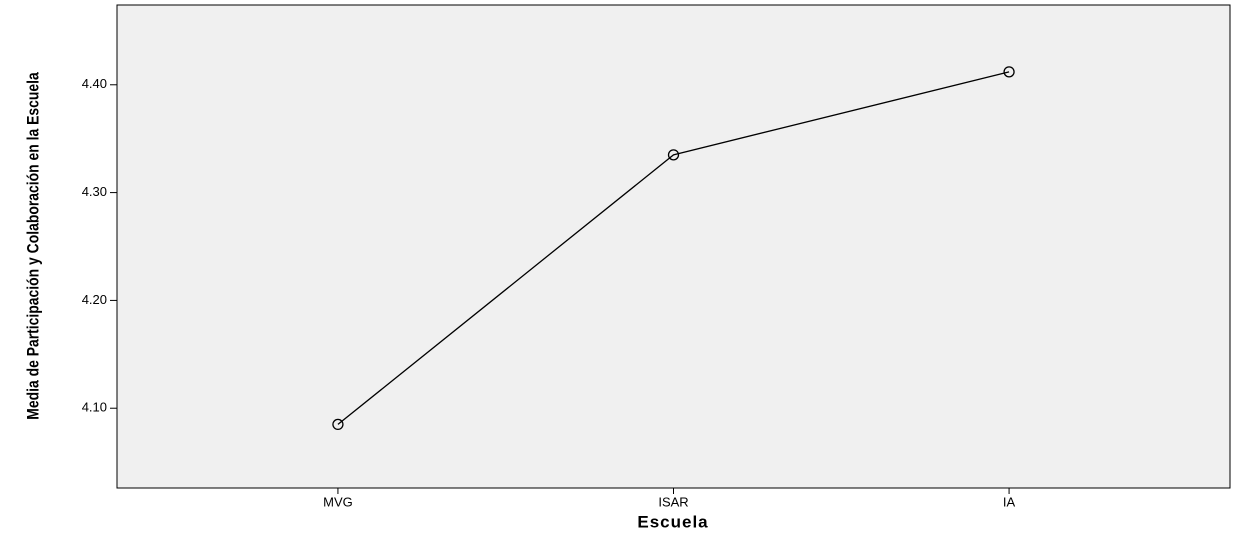 The height and width of the screenshot is (537, 1240). I want to click on x-tick-label: ISAR, so click(673, 501).